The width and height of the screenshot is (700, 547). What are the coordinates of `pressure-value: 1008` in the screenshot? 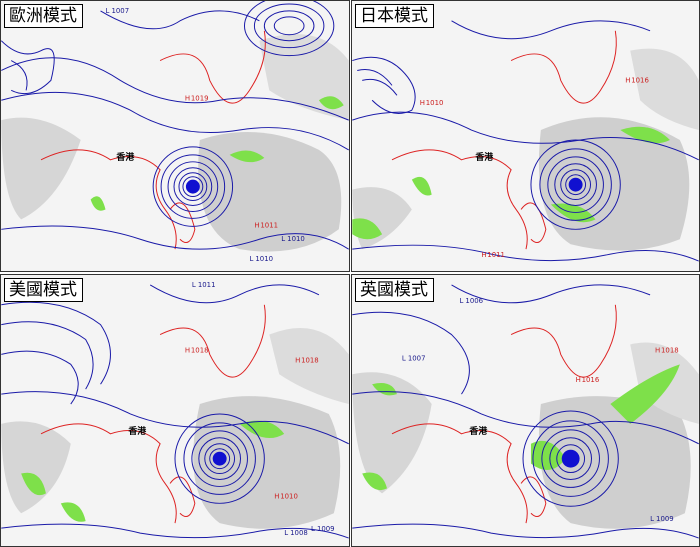 It's located at (299, 533).